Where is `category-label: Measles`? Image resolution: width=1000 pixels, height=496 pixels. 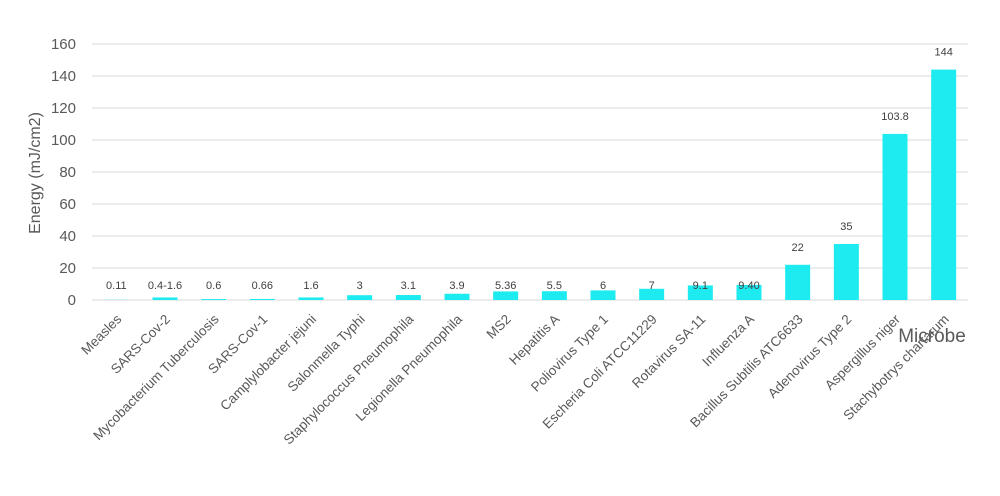
category-label: Measles is located at coordinates (101, 334).